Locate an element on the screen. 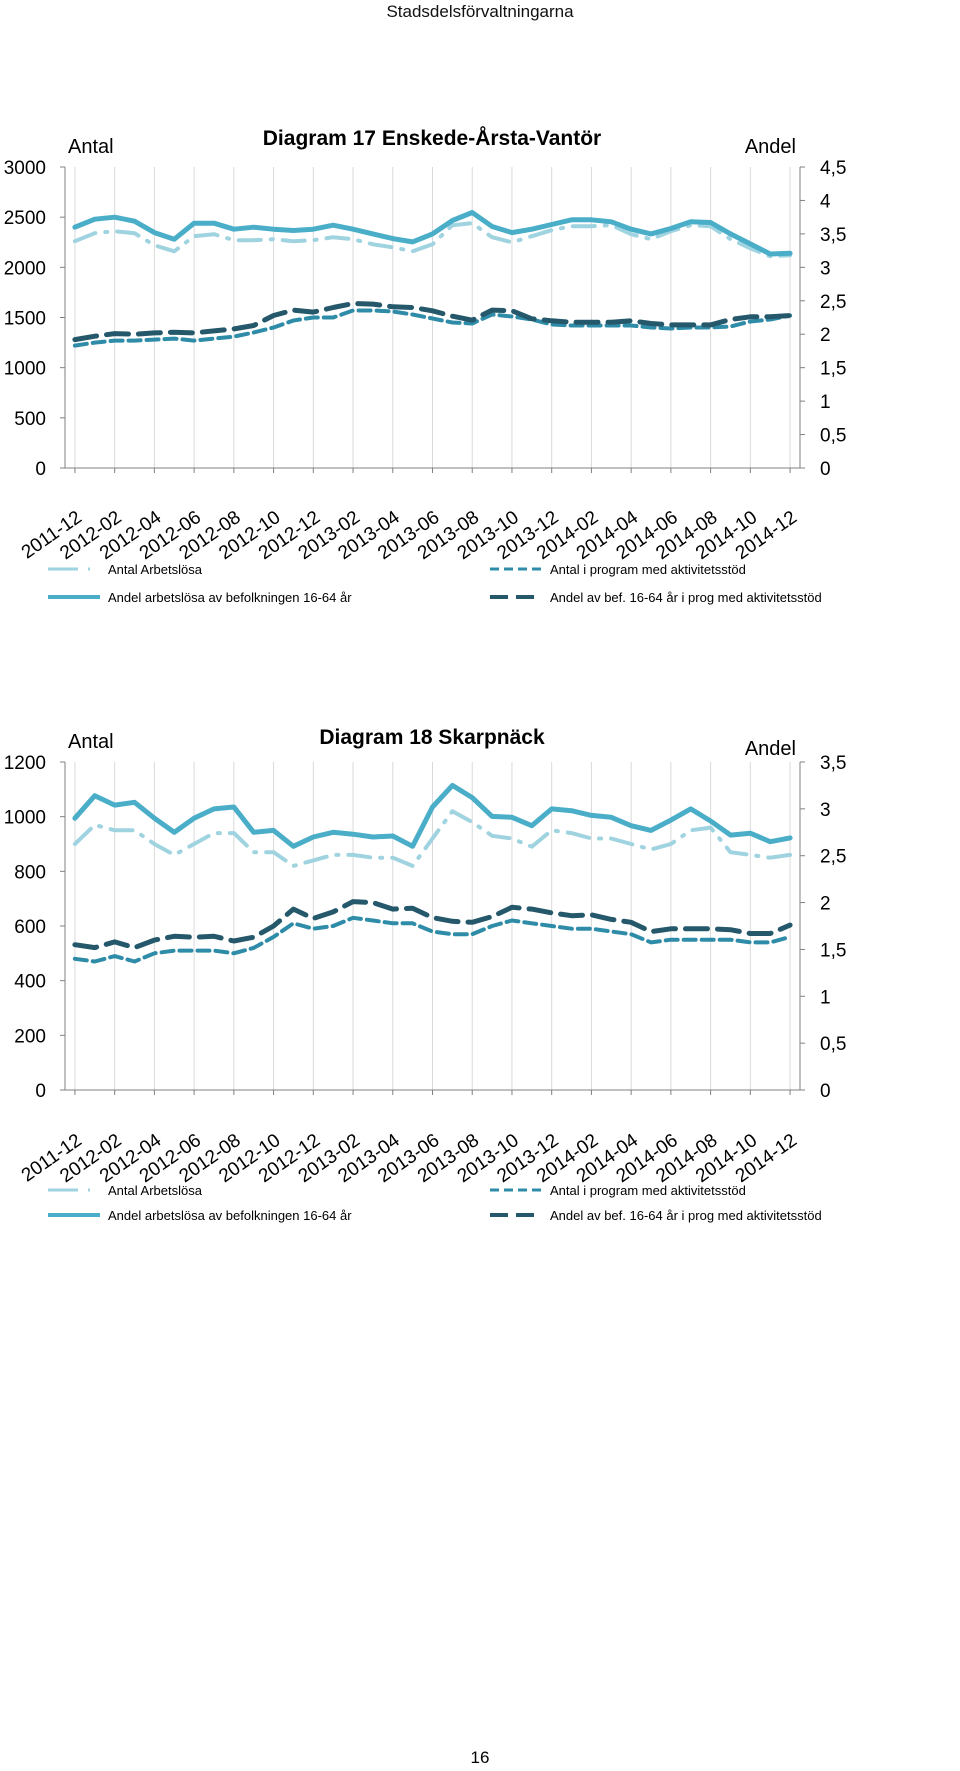 Image resolution: width=960 pixels, height=1771 pixels. y-tick-left-label: 400 is located at coordinates (30, 982).